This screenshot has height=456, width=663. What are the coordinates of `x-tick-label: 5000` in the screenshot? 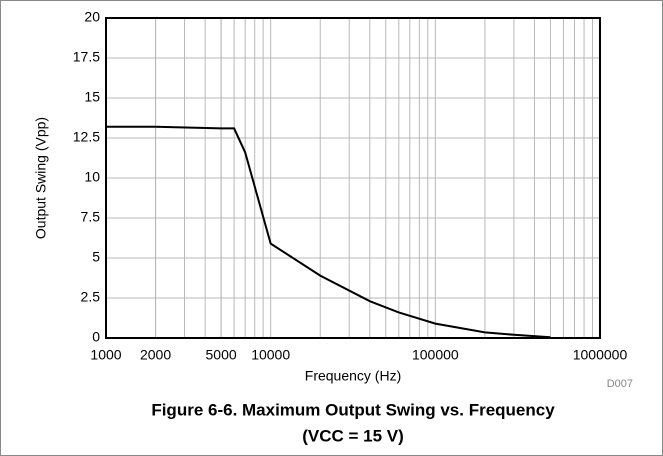 It's located at (221, 355).